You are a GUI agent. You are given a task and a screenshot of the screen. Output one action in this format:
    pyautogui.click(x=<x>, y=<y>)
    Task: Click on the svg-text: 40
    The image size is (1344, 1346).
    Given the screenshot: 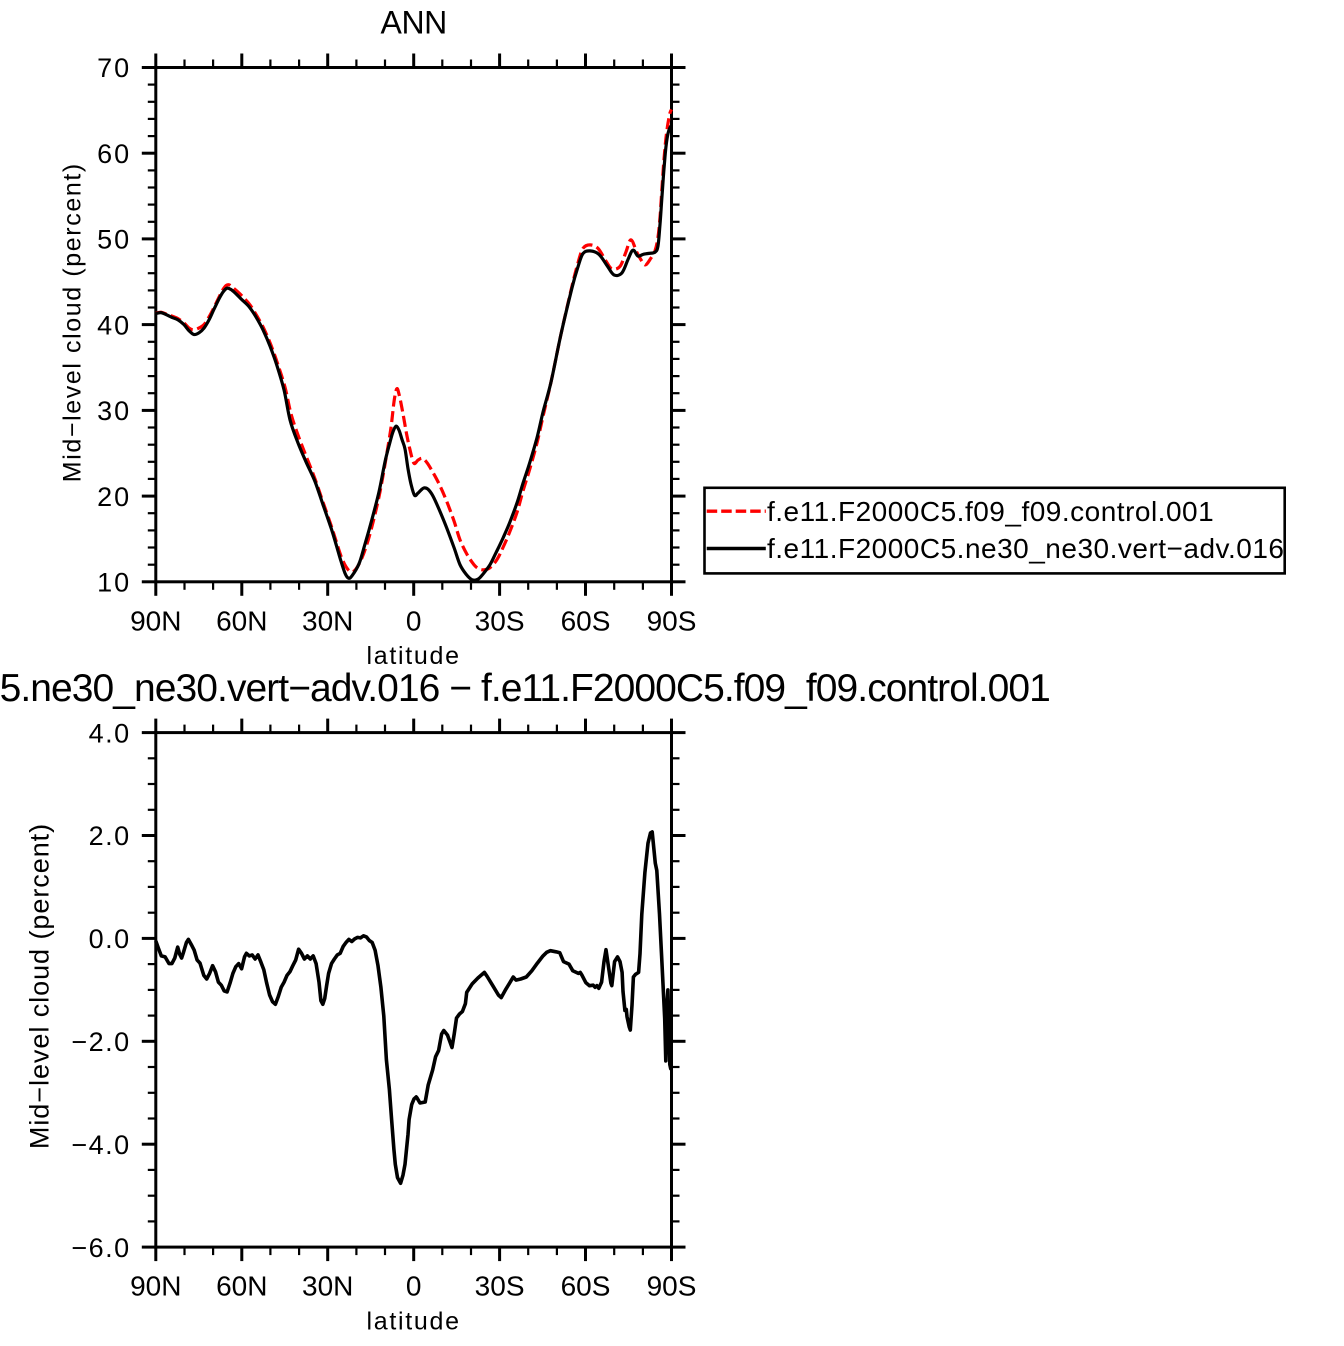 What is the action you would take?
    pyautogui.click(x=114, y=325)
    